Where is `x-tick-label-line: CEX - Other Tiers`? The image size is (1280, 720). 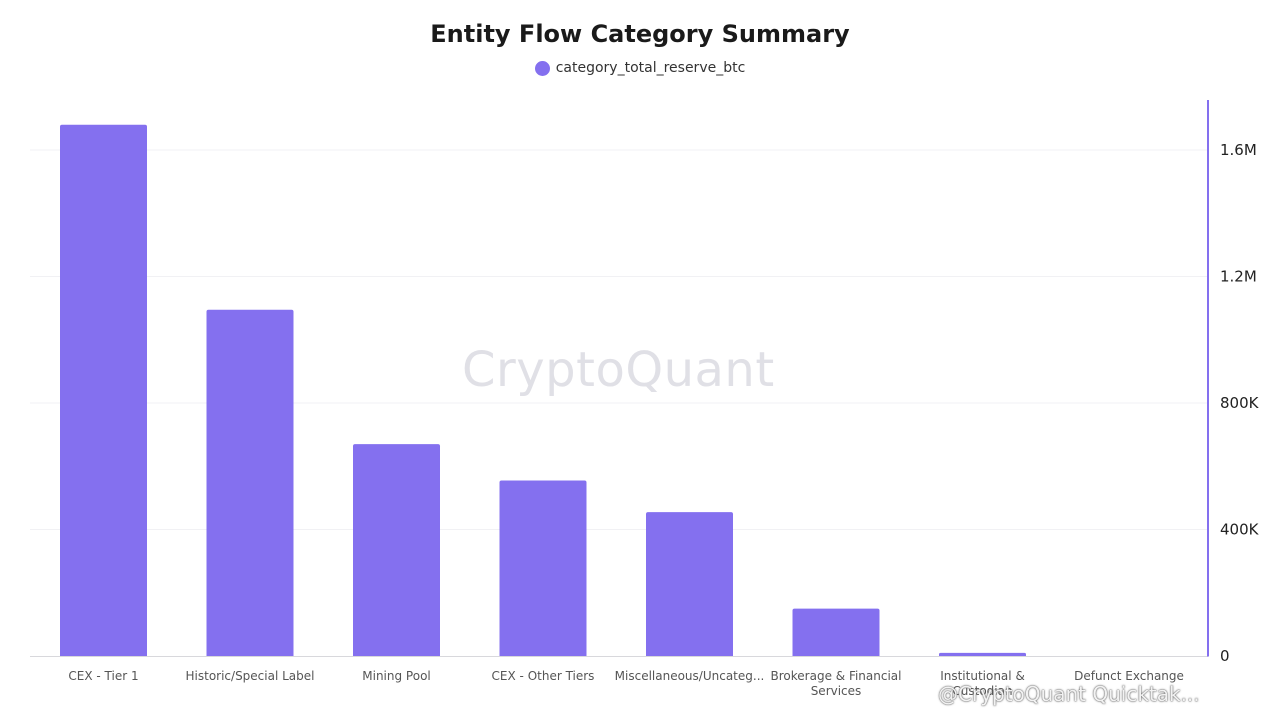 x-tick-label-line: CEX - Other Tiers is located at coordinates (543, 676).